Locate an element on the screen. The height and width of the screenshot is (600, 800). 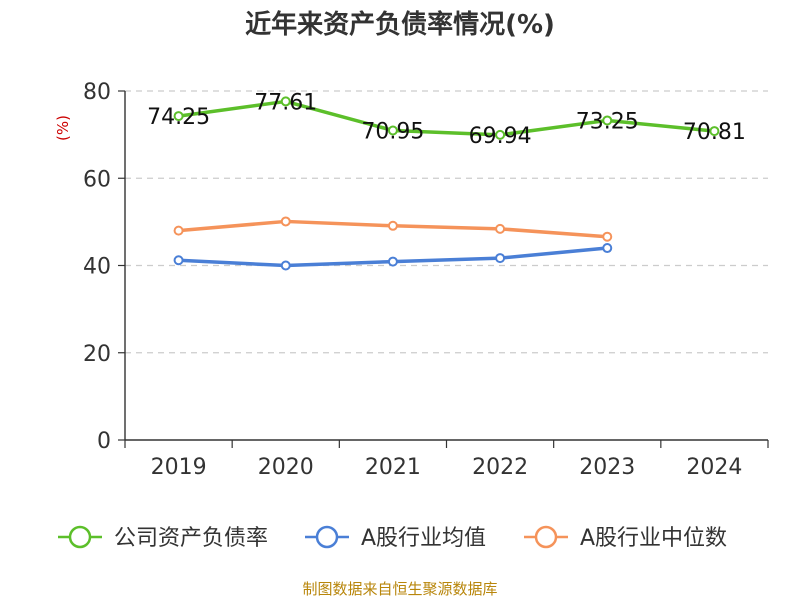
source-footer: 制图数据来自恒生聚源数据库 is located at coordinates (399, 589).